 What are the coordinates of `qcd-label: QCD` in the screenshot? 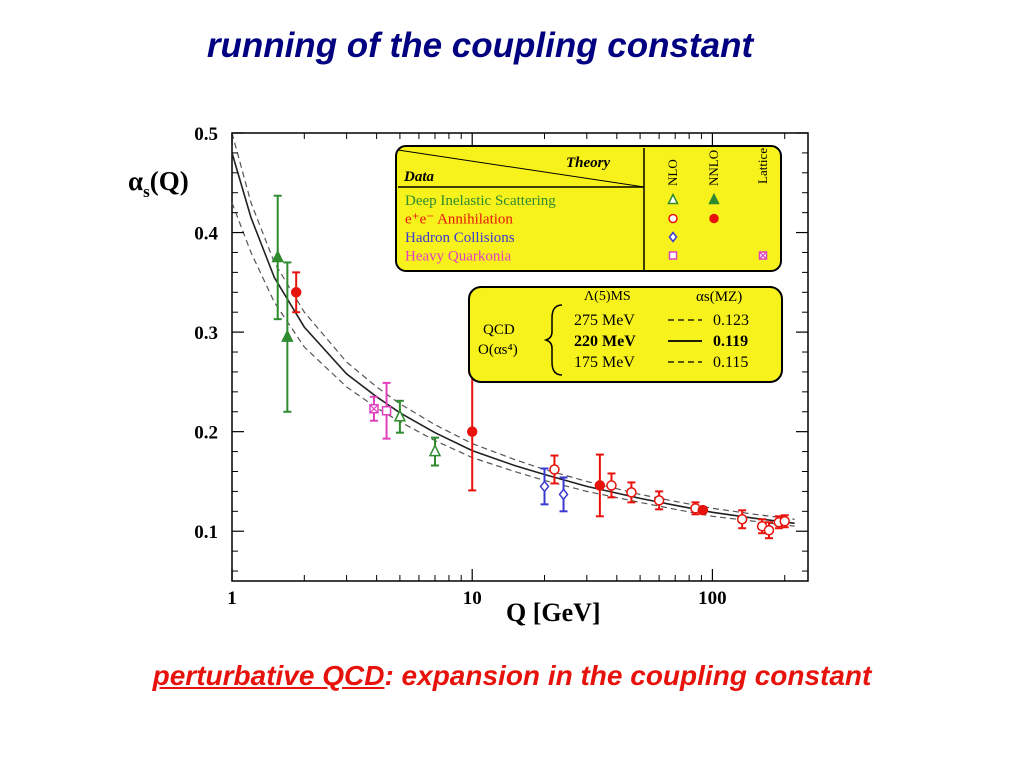 It's located at (499, 330).